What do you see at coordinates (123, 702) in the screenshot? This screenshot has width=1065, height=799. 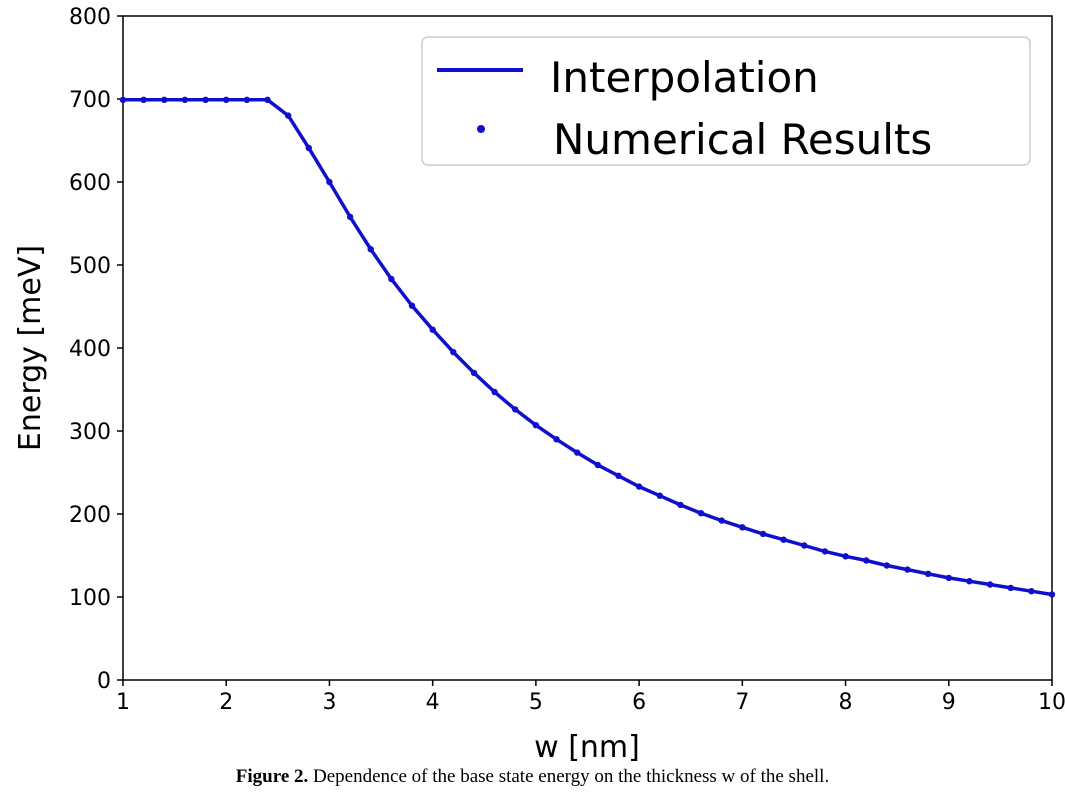 I see `x-tick-label: 1` at bounding box center [123, 702].